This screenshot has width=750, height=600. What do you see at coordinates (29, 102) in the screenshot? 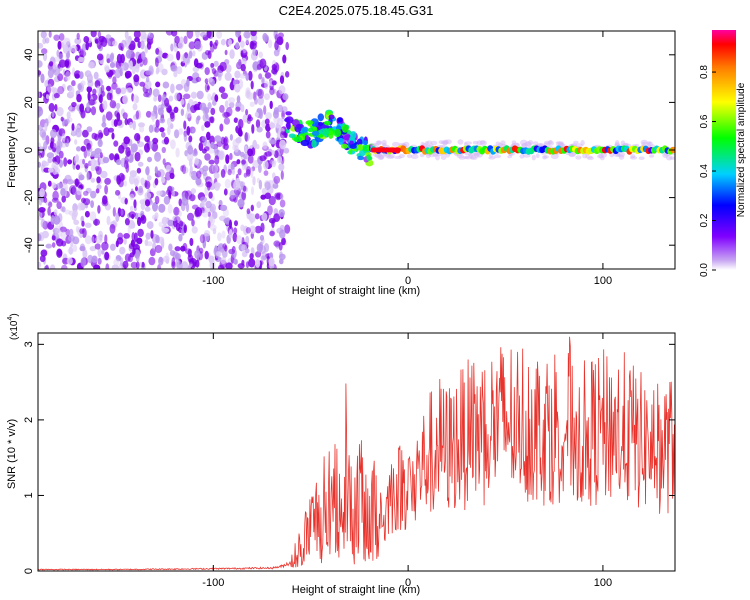
I see `y-tick-label: 20` at bounding box center [29, 102].